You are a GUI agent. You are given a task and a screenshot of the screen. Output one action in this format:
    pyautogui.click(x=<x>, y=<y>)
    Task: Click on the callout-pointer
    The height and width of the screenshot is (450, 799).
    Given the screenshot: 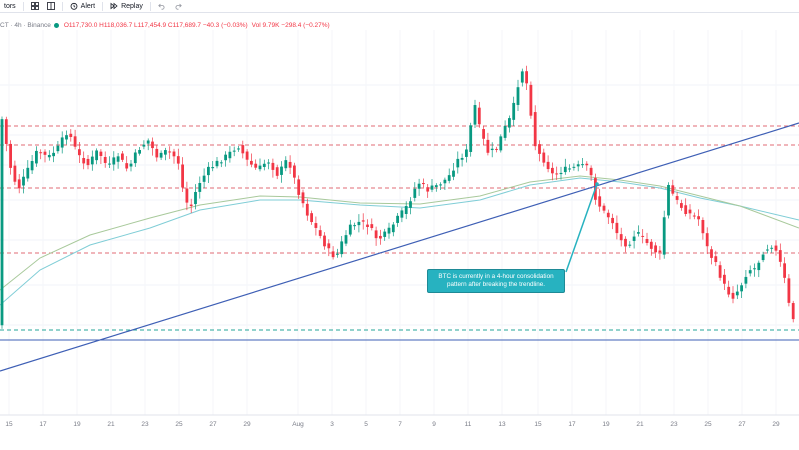 What is the action you would take?
    pyautogui.click(x=581, y=228)
    